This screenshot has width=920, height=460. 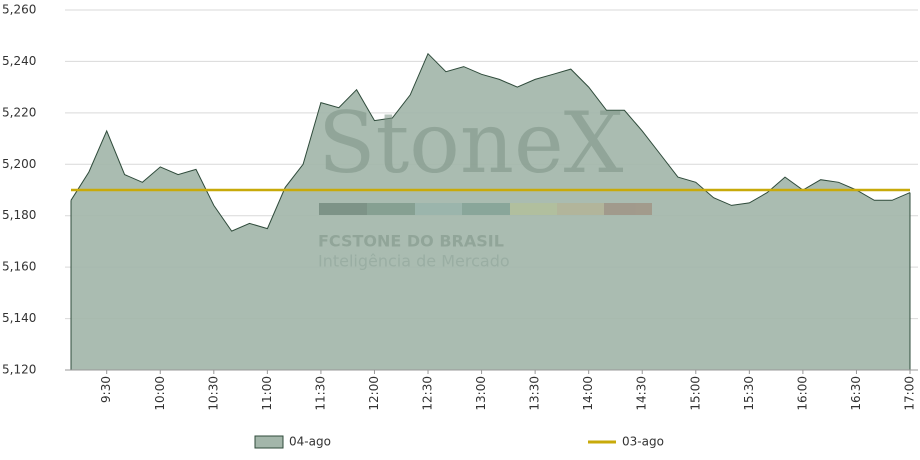 What do you see at coordinates (481, 393) in the screenshot?
I see `x-tick-label: 13:00` at bounding box center [481, 393].